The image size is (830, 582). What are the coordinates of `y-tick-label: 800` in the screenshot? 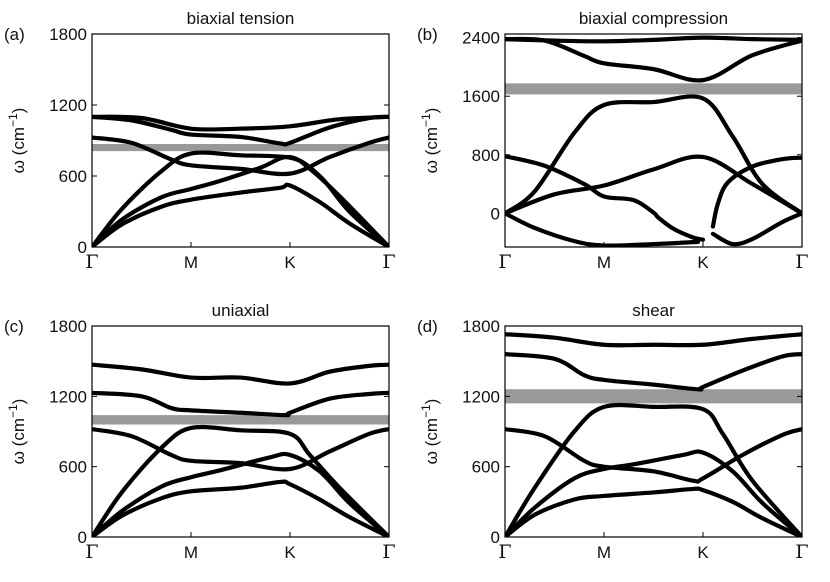 It's located at (486, 155).